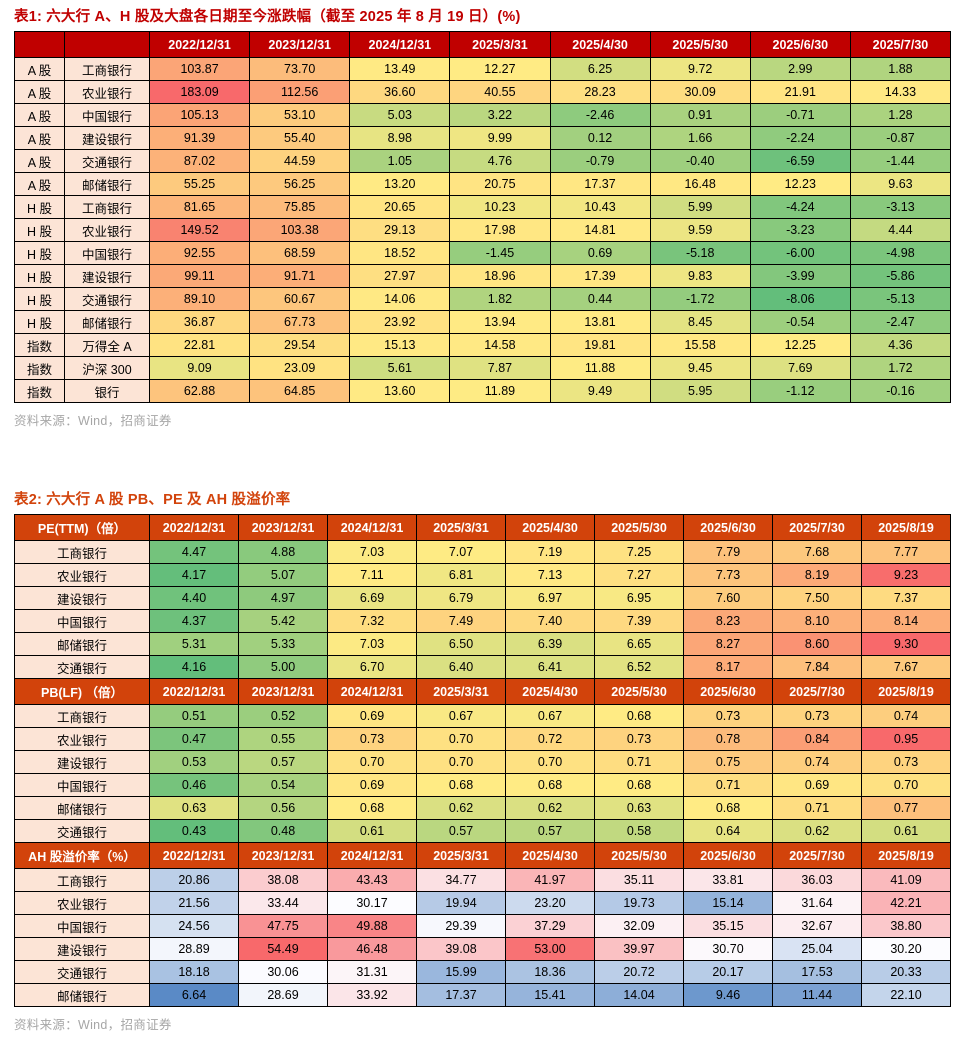 This screenshot has width=965, height=1051. Describe the element at coordinates (400, 322) in the screenshot. I see `value-cell: 23.92` at that location.